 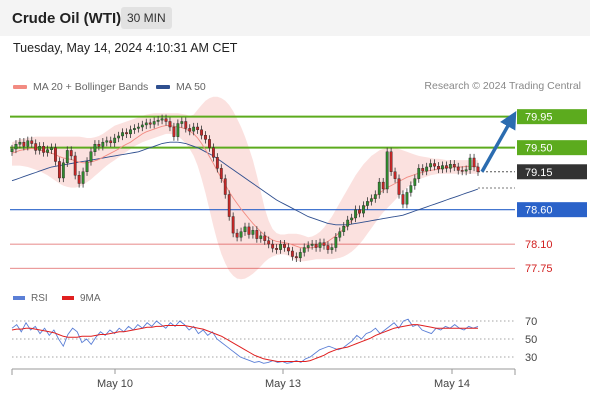 I want to click on ma9-swatch, so click(x=68, y=298).